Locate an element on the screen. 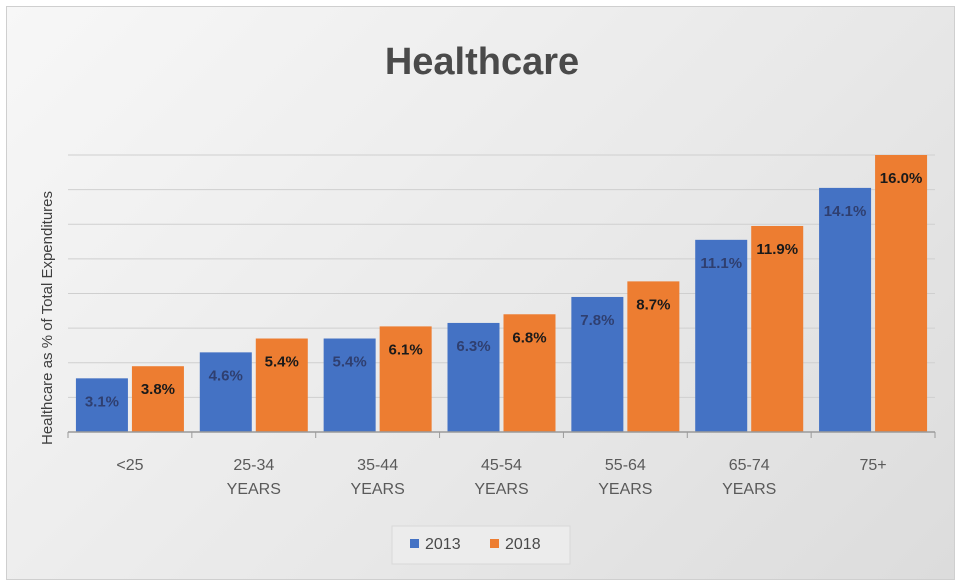 This screenshot has width=961, height=586. x-tick-label: <25 is located at coordinates (129, 465).